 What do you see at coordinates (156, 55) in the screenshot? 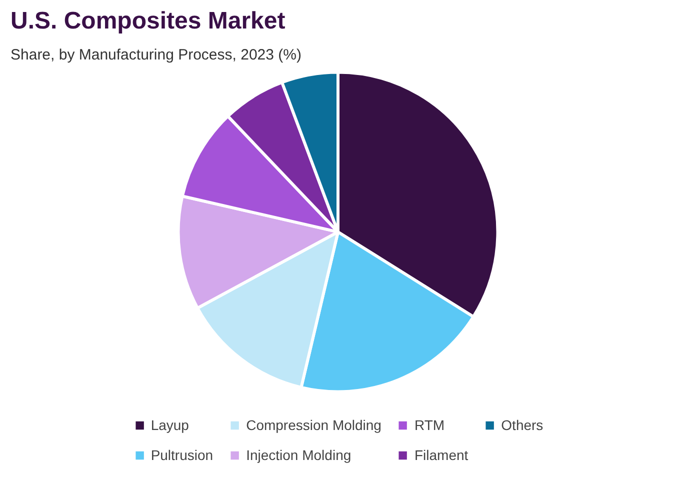
I see `chart-subtitle: Share, by Manufacturing Process, 2023 (%)` at bounding box center [156, 55].